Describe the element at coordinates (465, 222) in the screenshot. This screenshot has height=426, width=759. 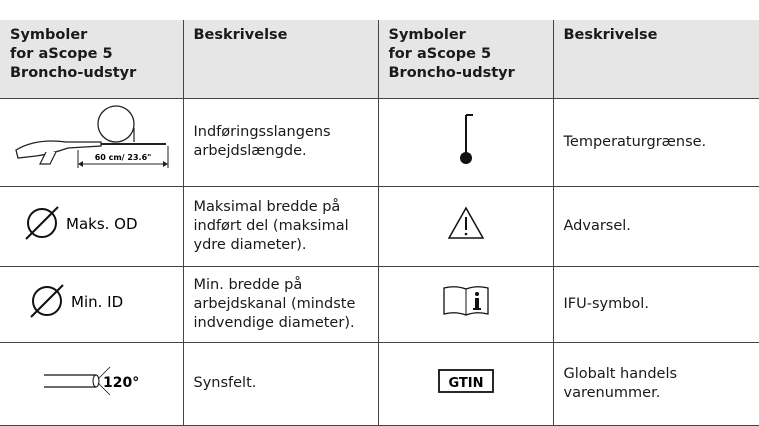
I see `warning-icon` at that location.